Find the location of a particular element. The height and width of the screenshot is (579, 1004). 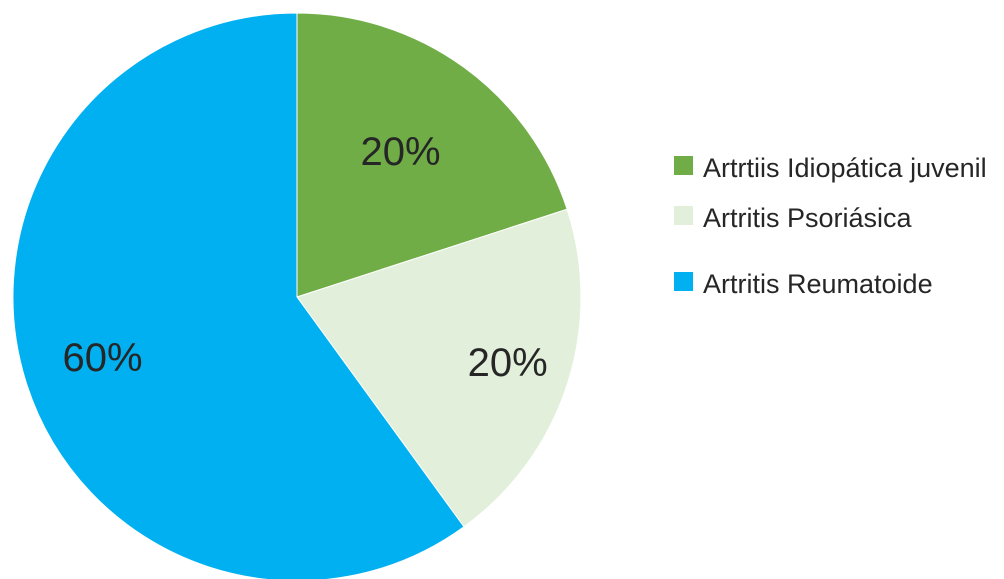

legend-item-artritis-reumatoide: Artritis Reumatoide is located at coordinates (839, 284).